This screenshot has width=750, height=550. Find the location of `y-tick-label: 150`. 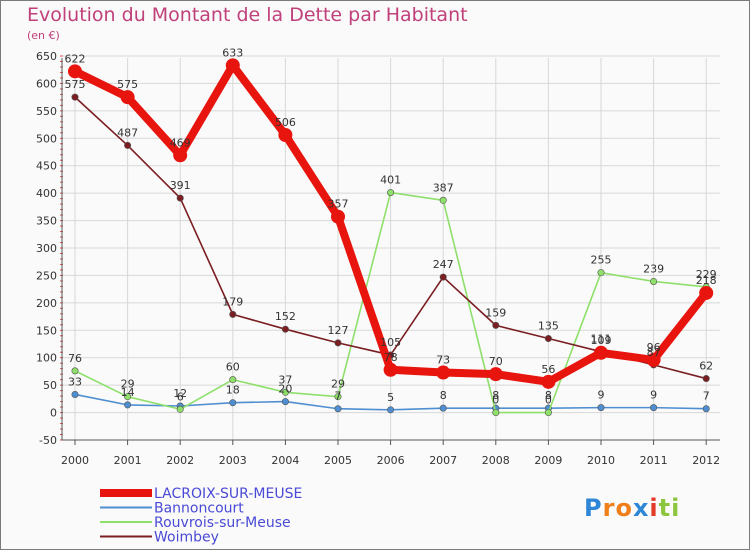

y-tick-label: 150 is located at coordinates (46, 330).